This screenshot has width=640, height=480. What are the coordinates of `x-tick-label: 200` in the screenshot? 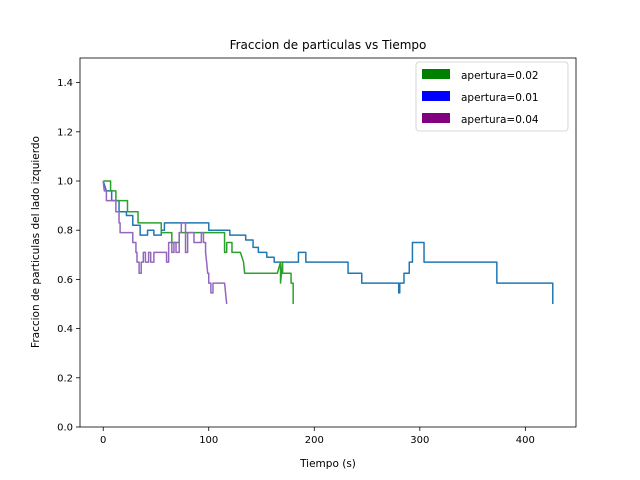 It's located at (314, 440).